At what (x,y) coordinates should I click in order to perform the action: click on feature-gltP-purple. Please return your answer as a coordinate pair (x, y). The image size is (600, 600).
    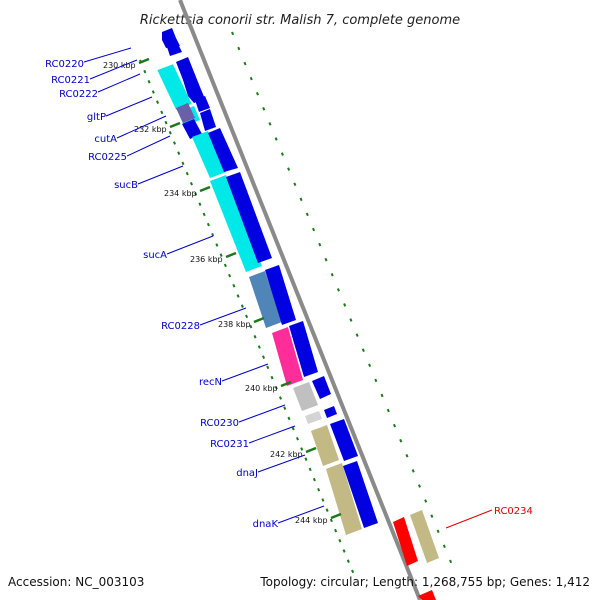
    Looking at the image, I should click on (185, 113).